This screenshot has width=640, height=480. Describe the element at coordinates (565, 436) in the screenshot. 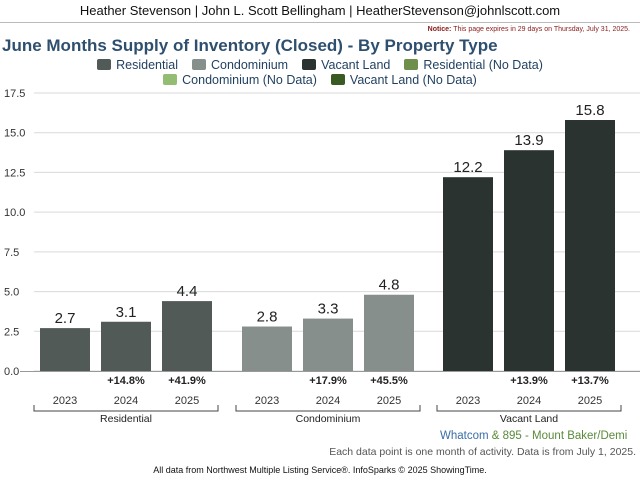

I see `area-subarea: 895 - Mount Baker/Demi` at that location.